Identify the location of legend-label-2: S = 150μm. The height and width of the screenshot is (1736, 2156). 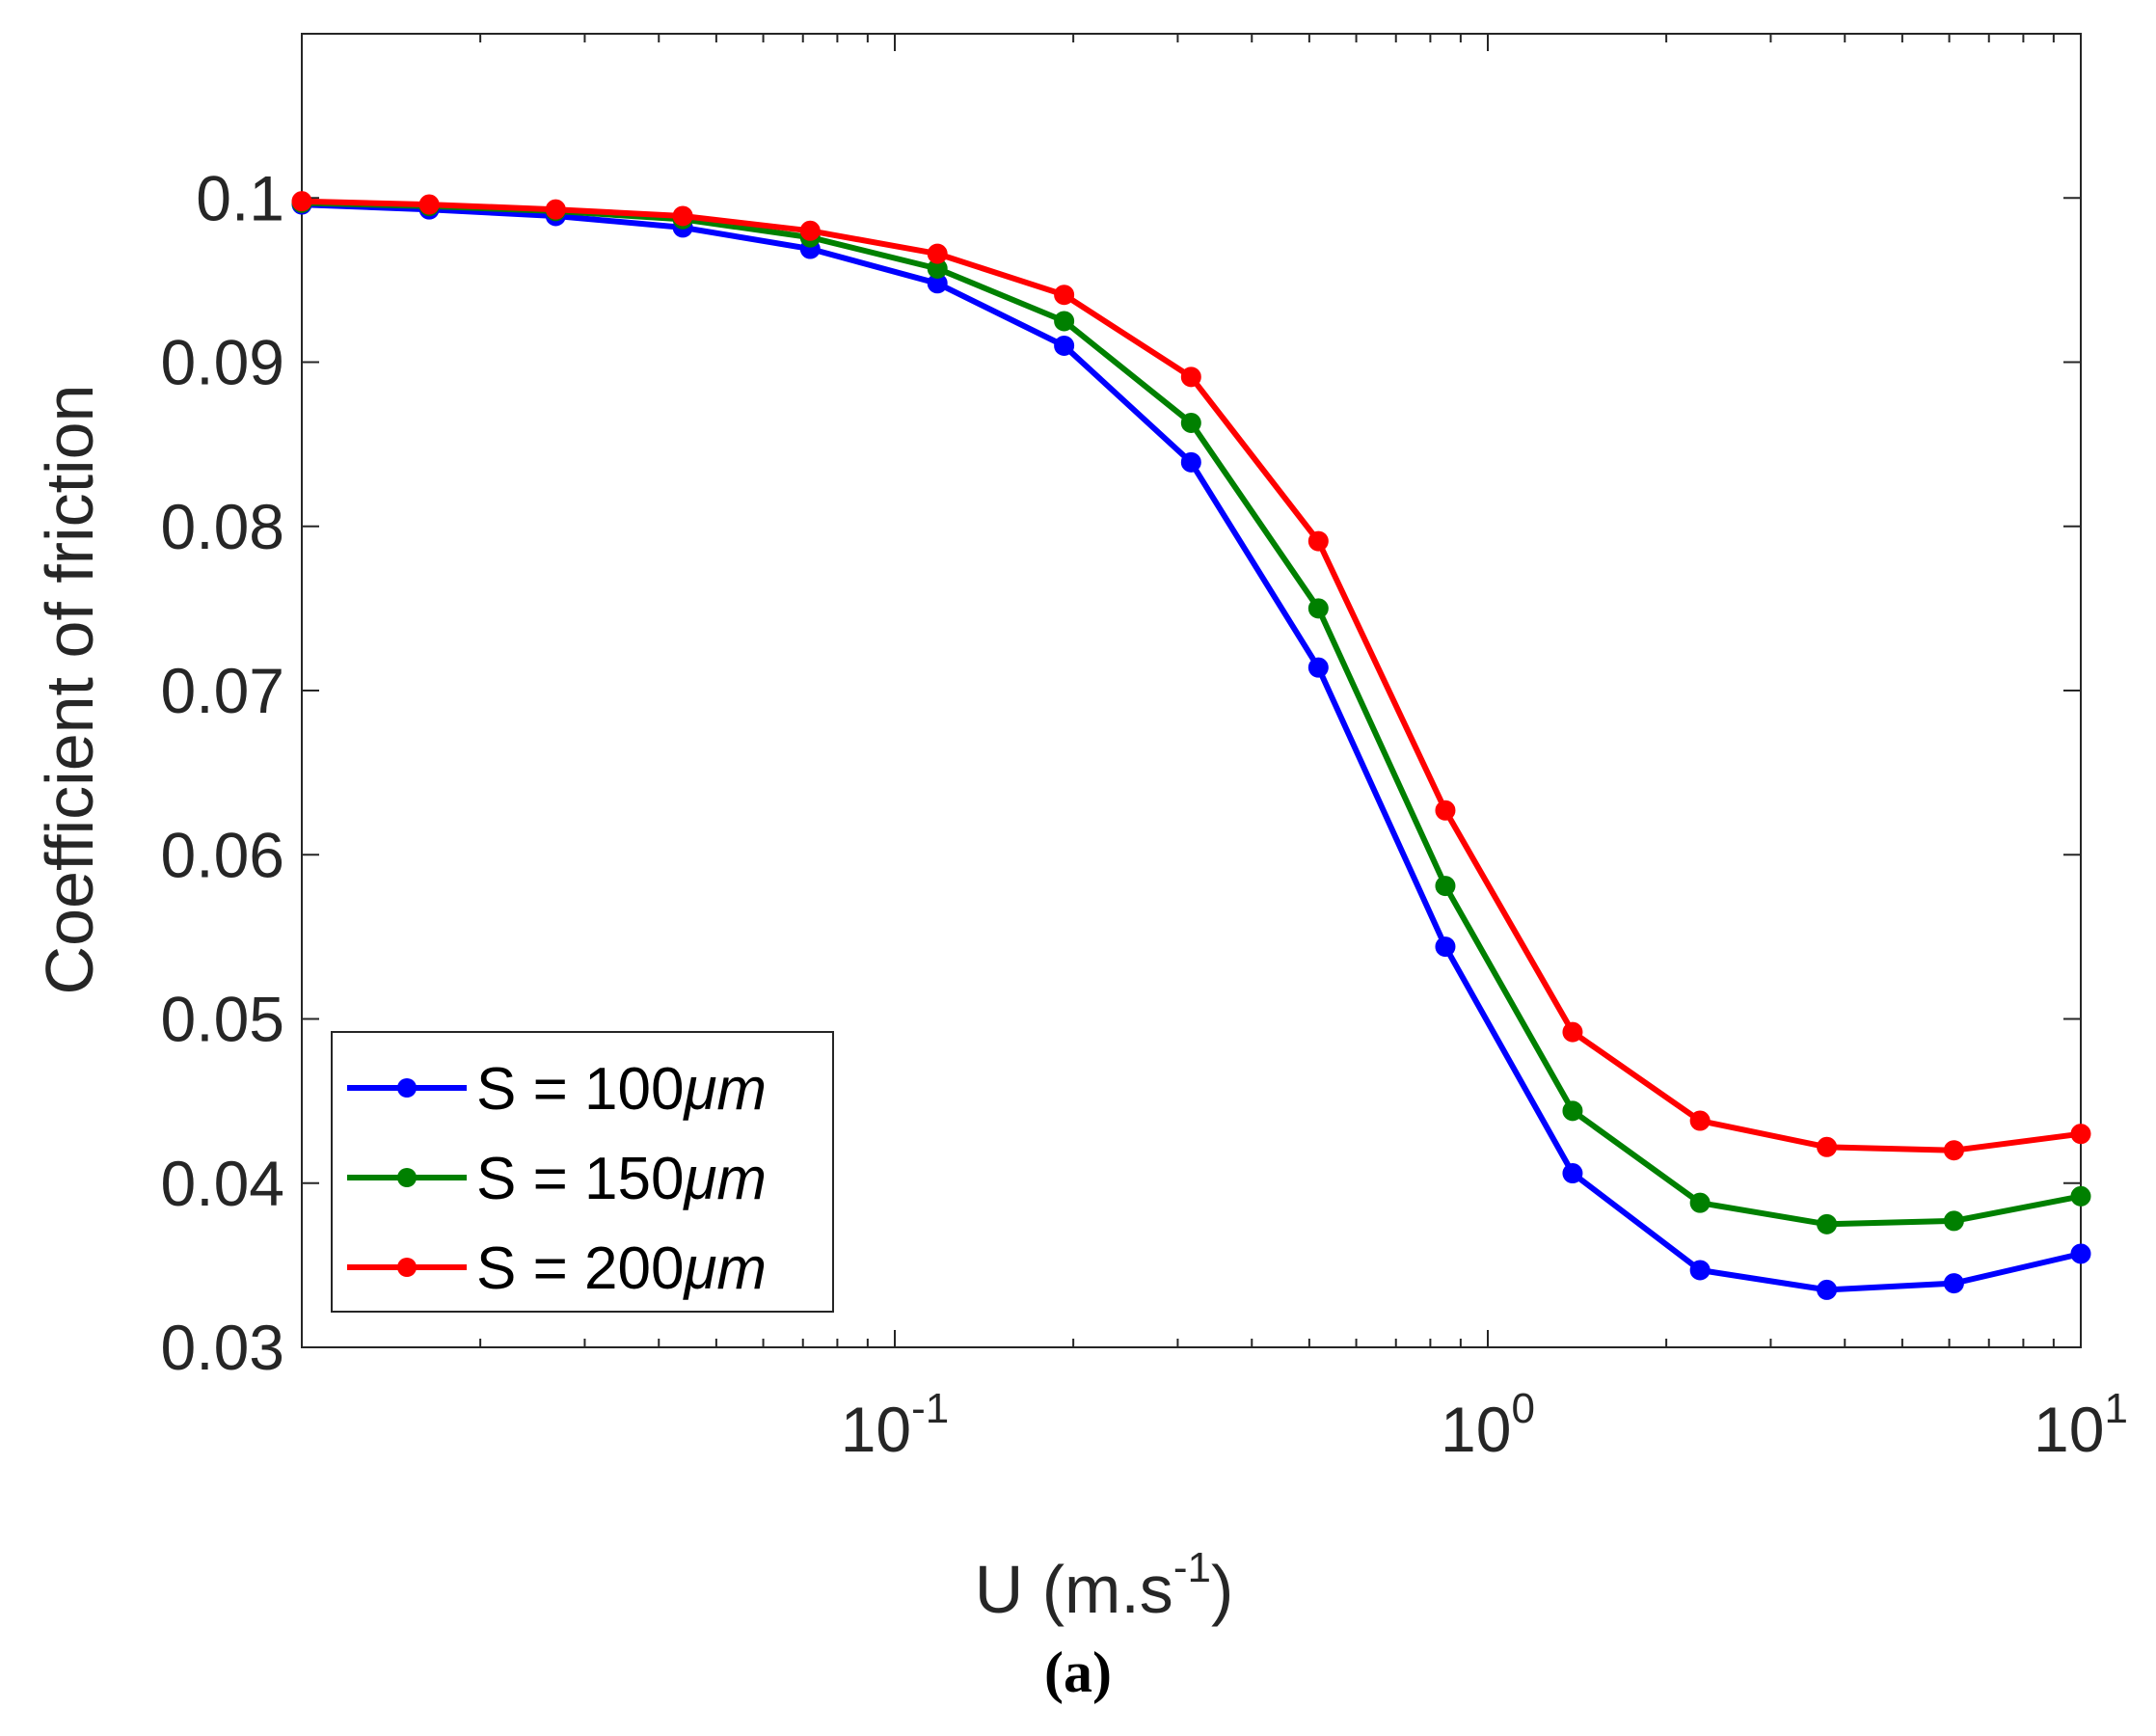
(621, 1179).